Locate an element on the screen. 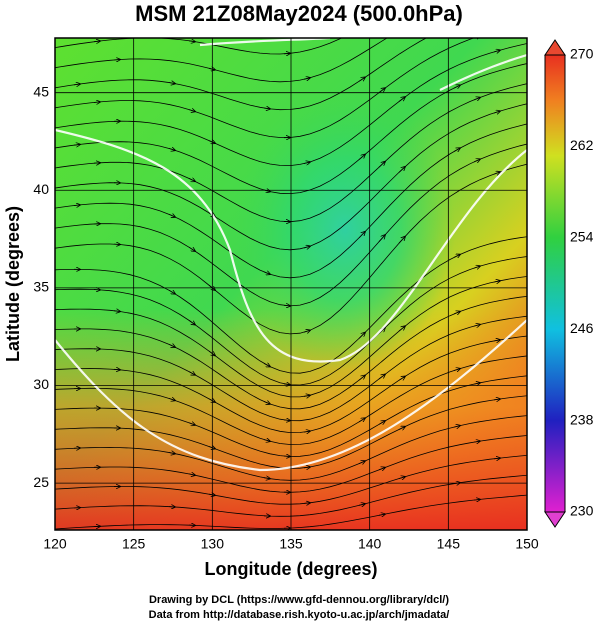  x-axis-label: Longitude (degrees) is located at coordinates (290, 569).